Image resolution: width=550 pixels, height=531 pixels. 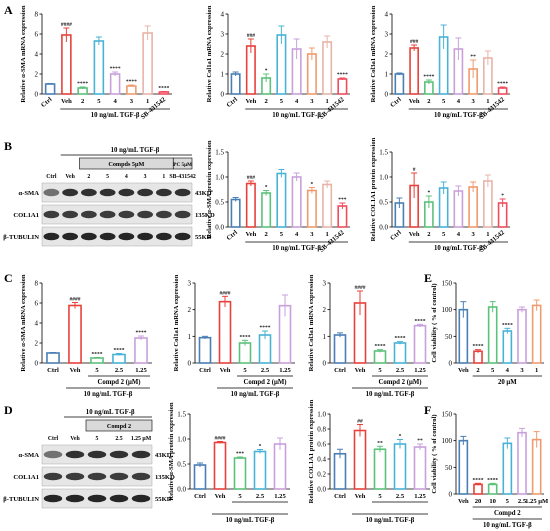 I want to click on significance-label: ####, so click(x=220, y=439).